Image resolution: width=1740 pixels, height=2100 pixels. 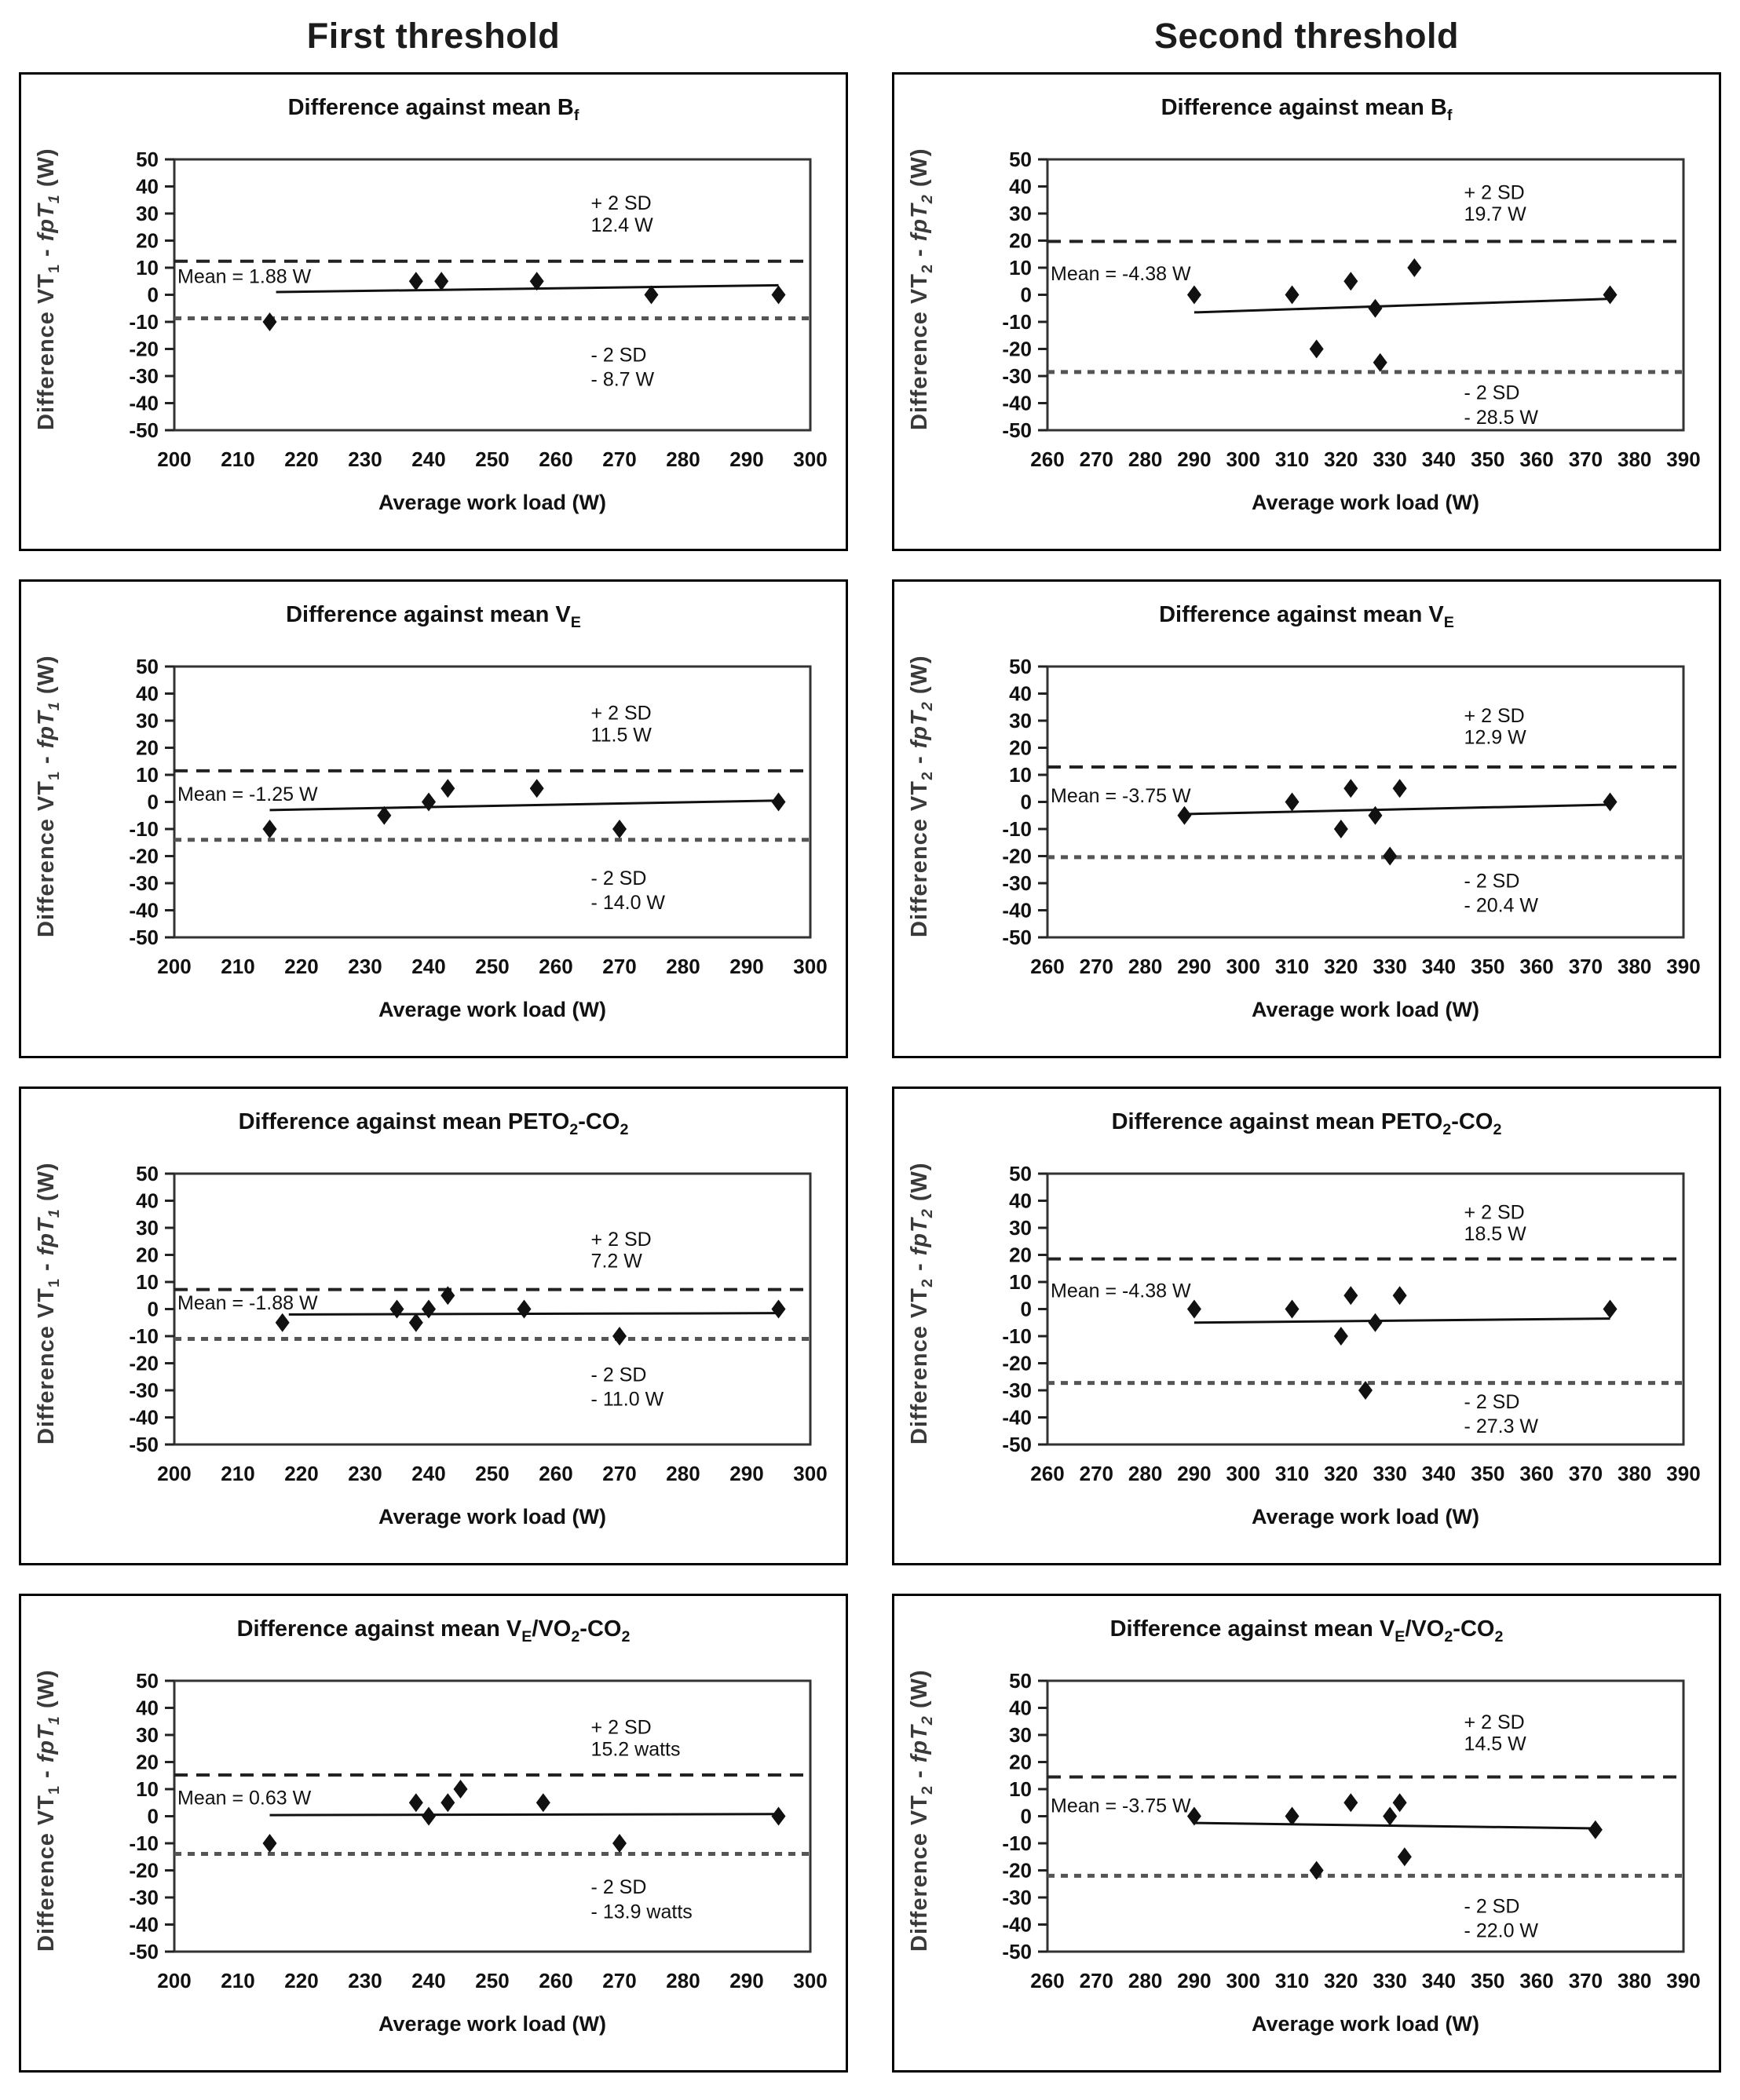 What do you see at coordinates (1634, 966) in the screenshot?
I see `x-tick-label: 380` at bounding box center [1634, 966].